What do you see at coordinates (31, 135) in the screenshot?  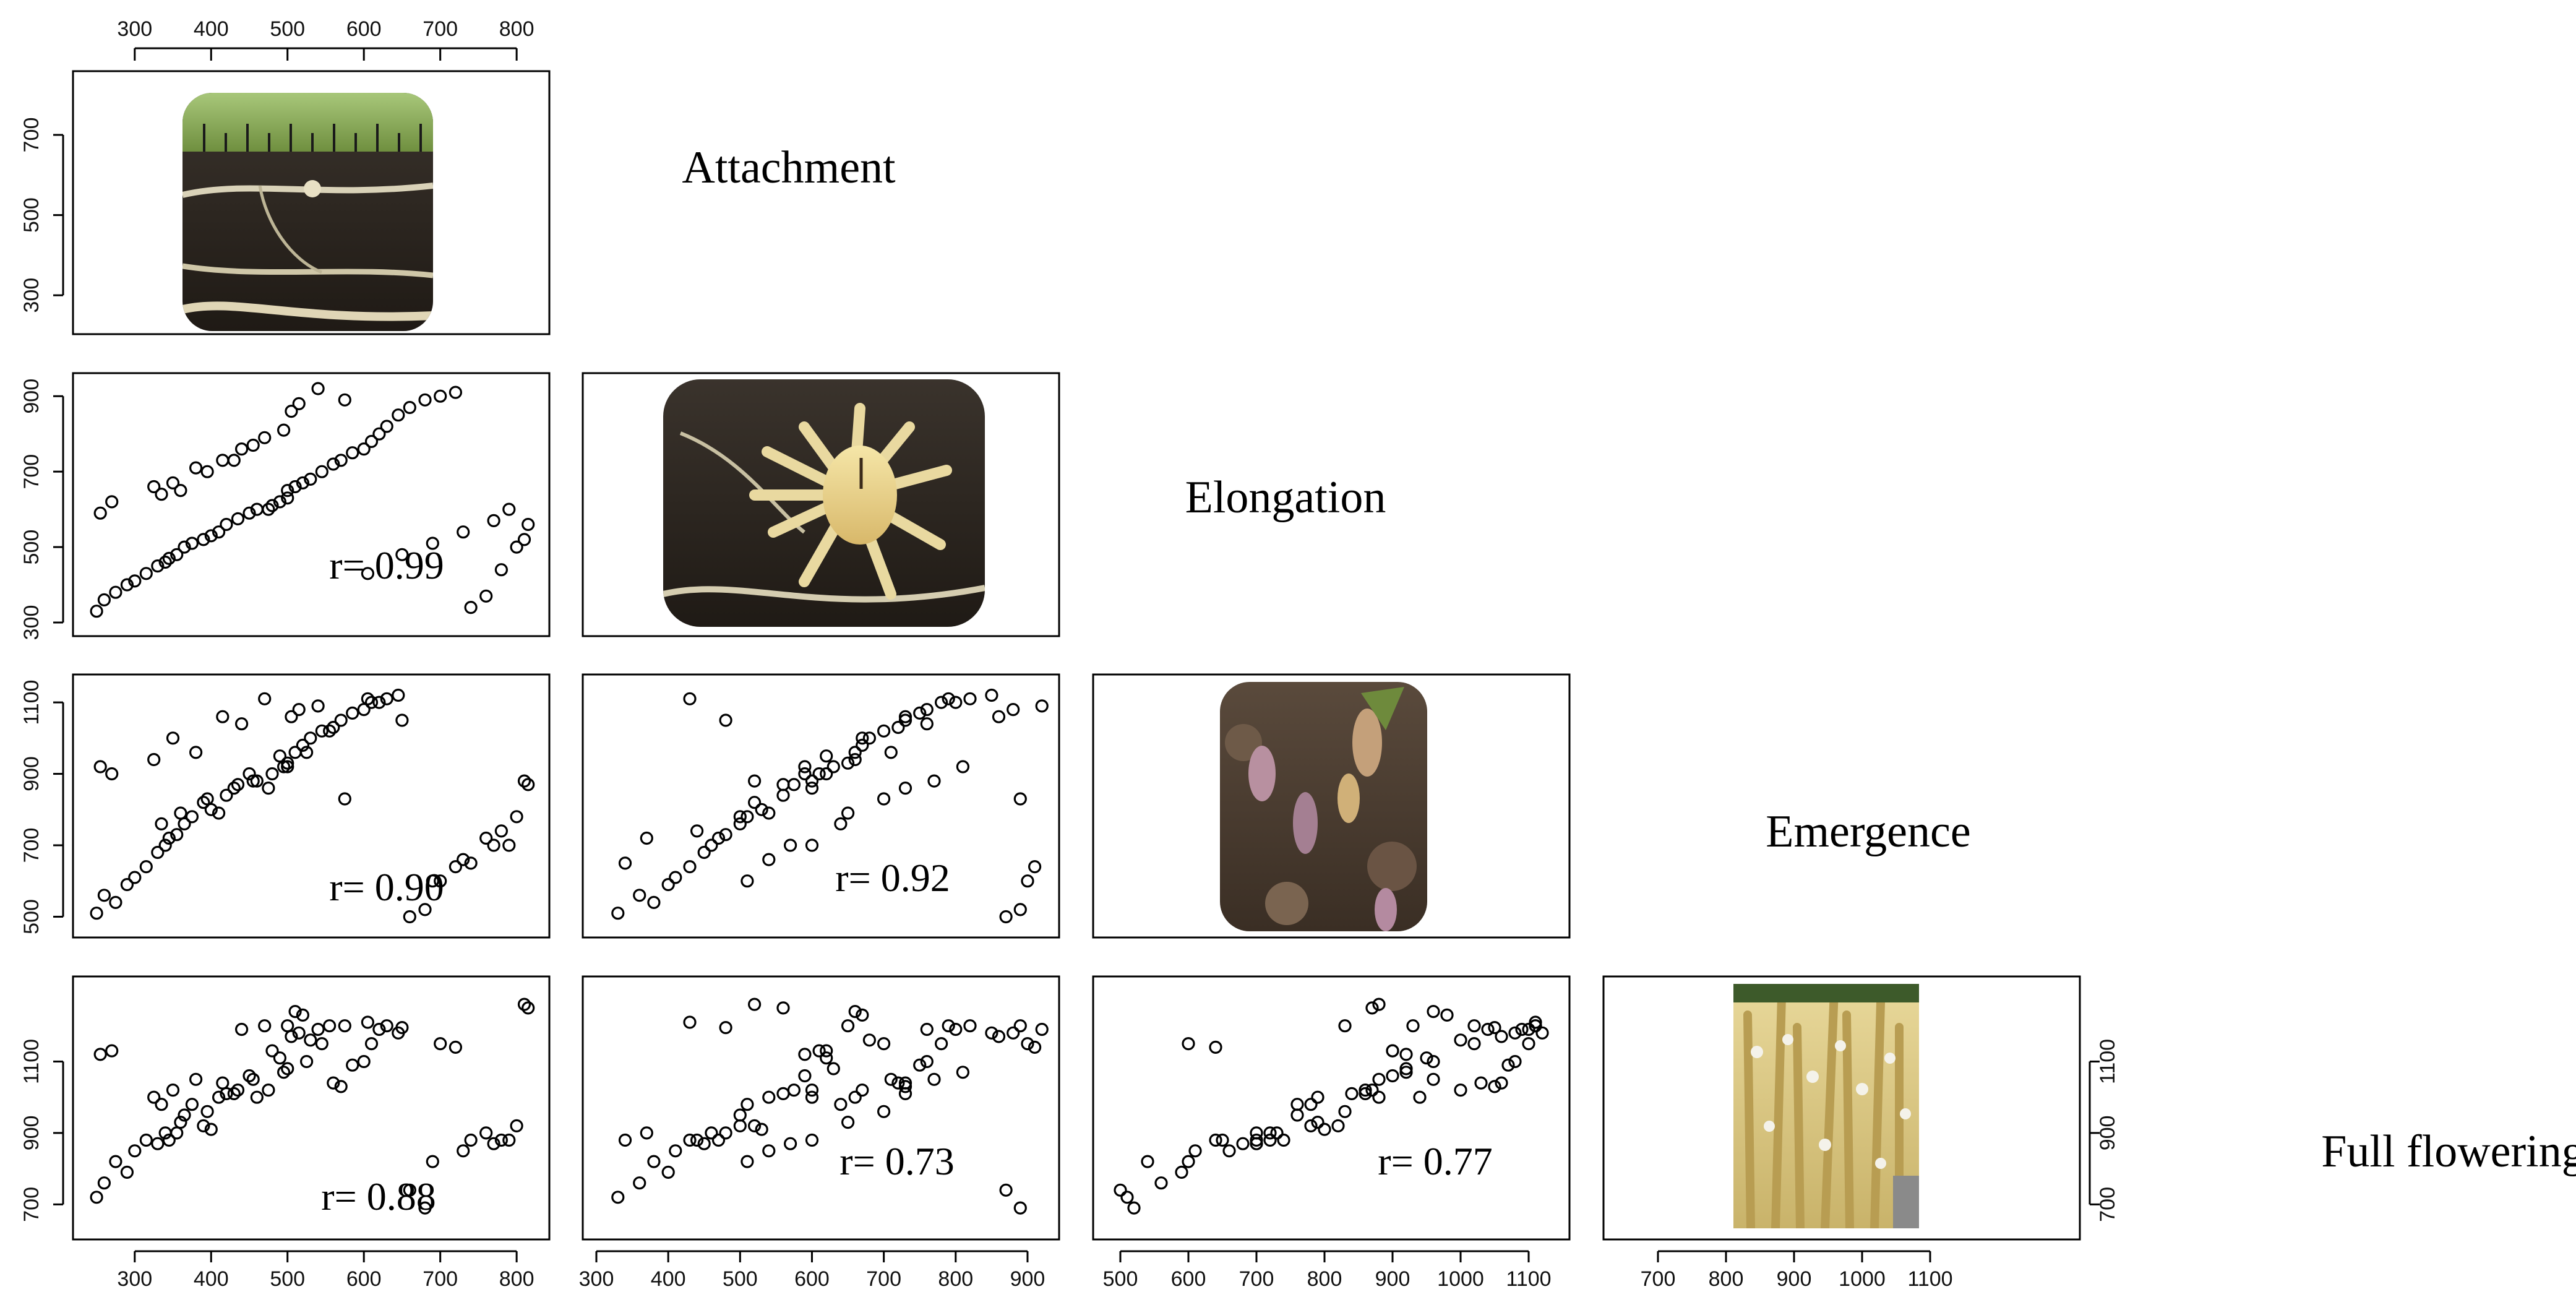 I see `left-axis-tick-label: 700` at bounding box center [31, 135].